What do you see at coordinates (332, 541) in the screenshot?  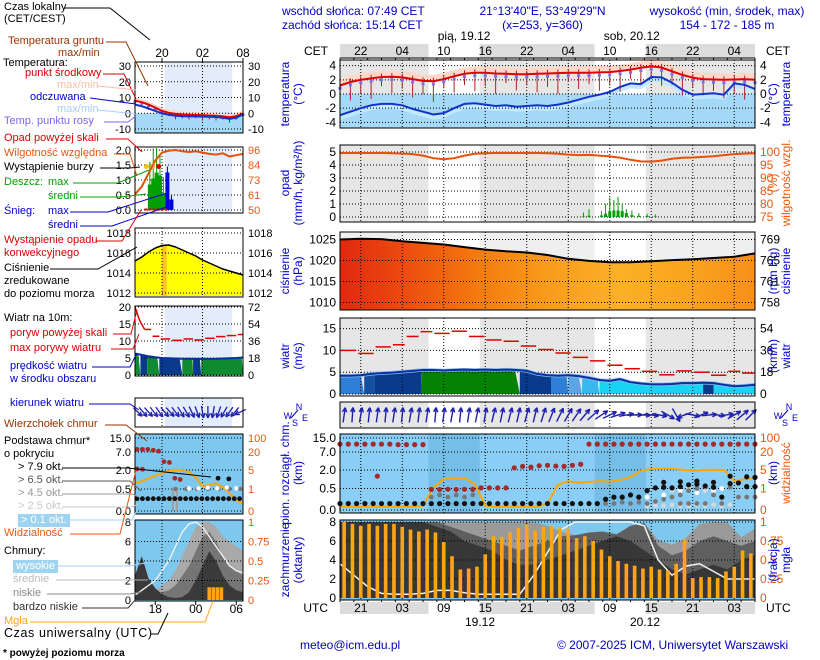 I see `svg-text: 6` at bounding box center [332, 541].